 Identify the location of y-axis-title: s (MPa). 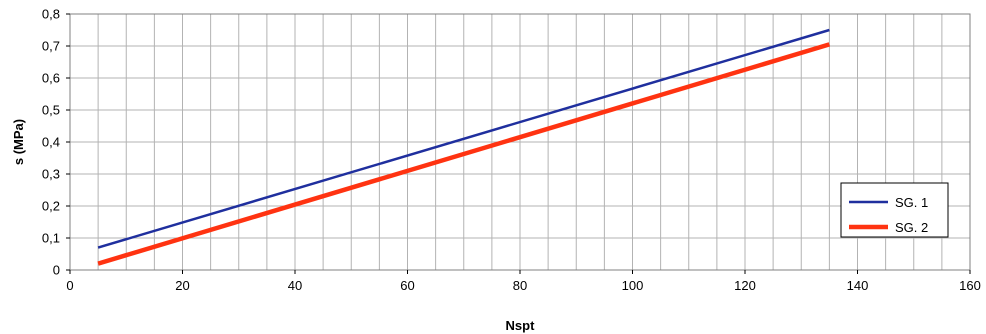
(18, 142).